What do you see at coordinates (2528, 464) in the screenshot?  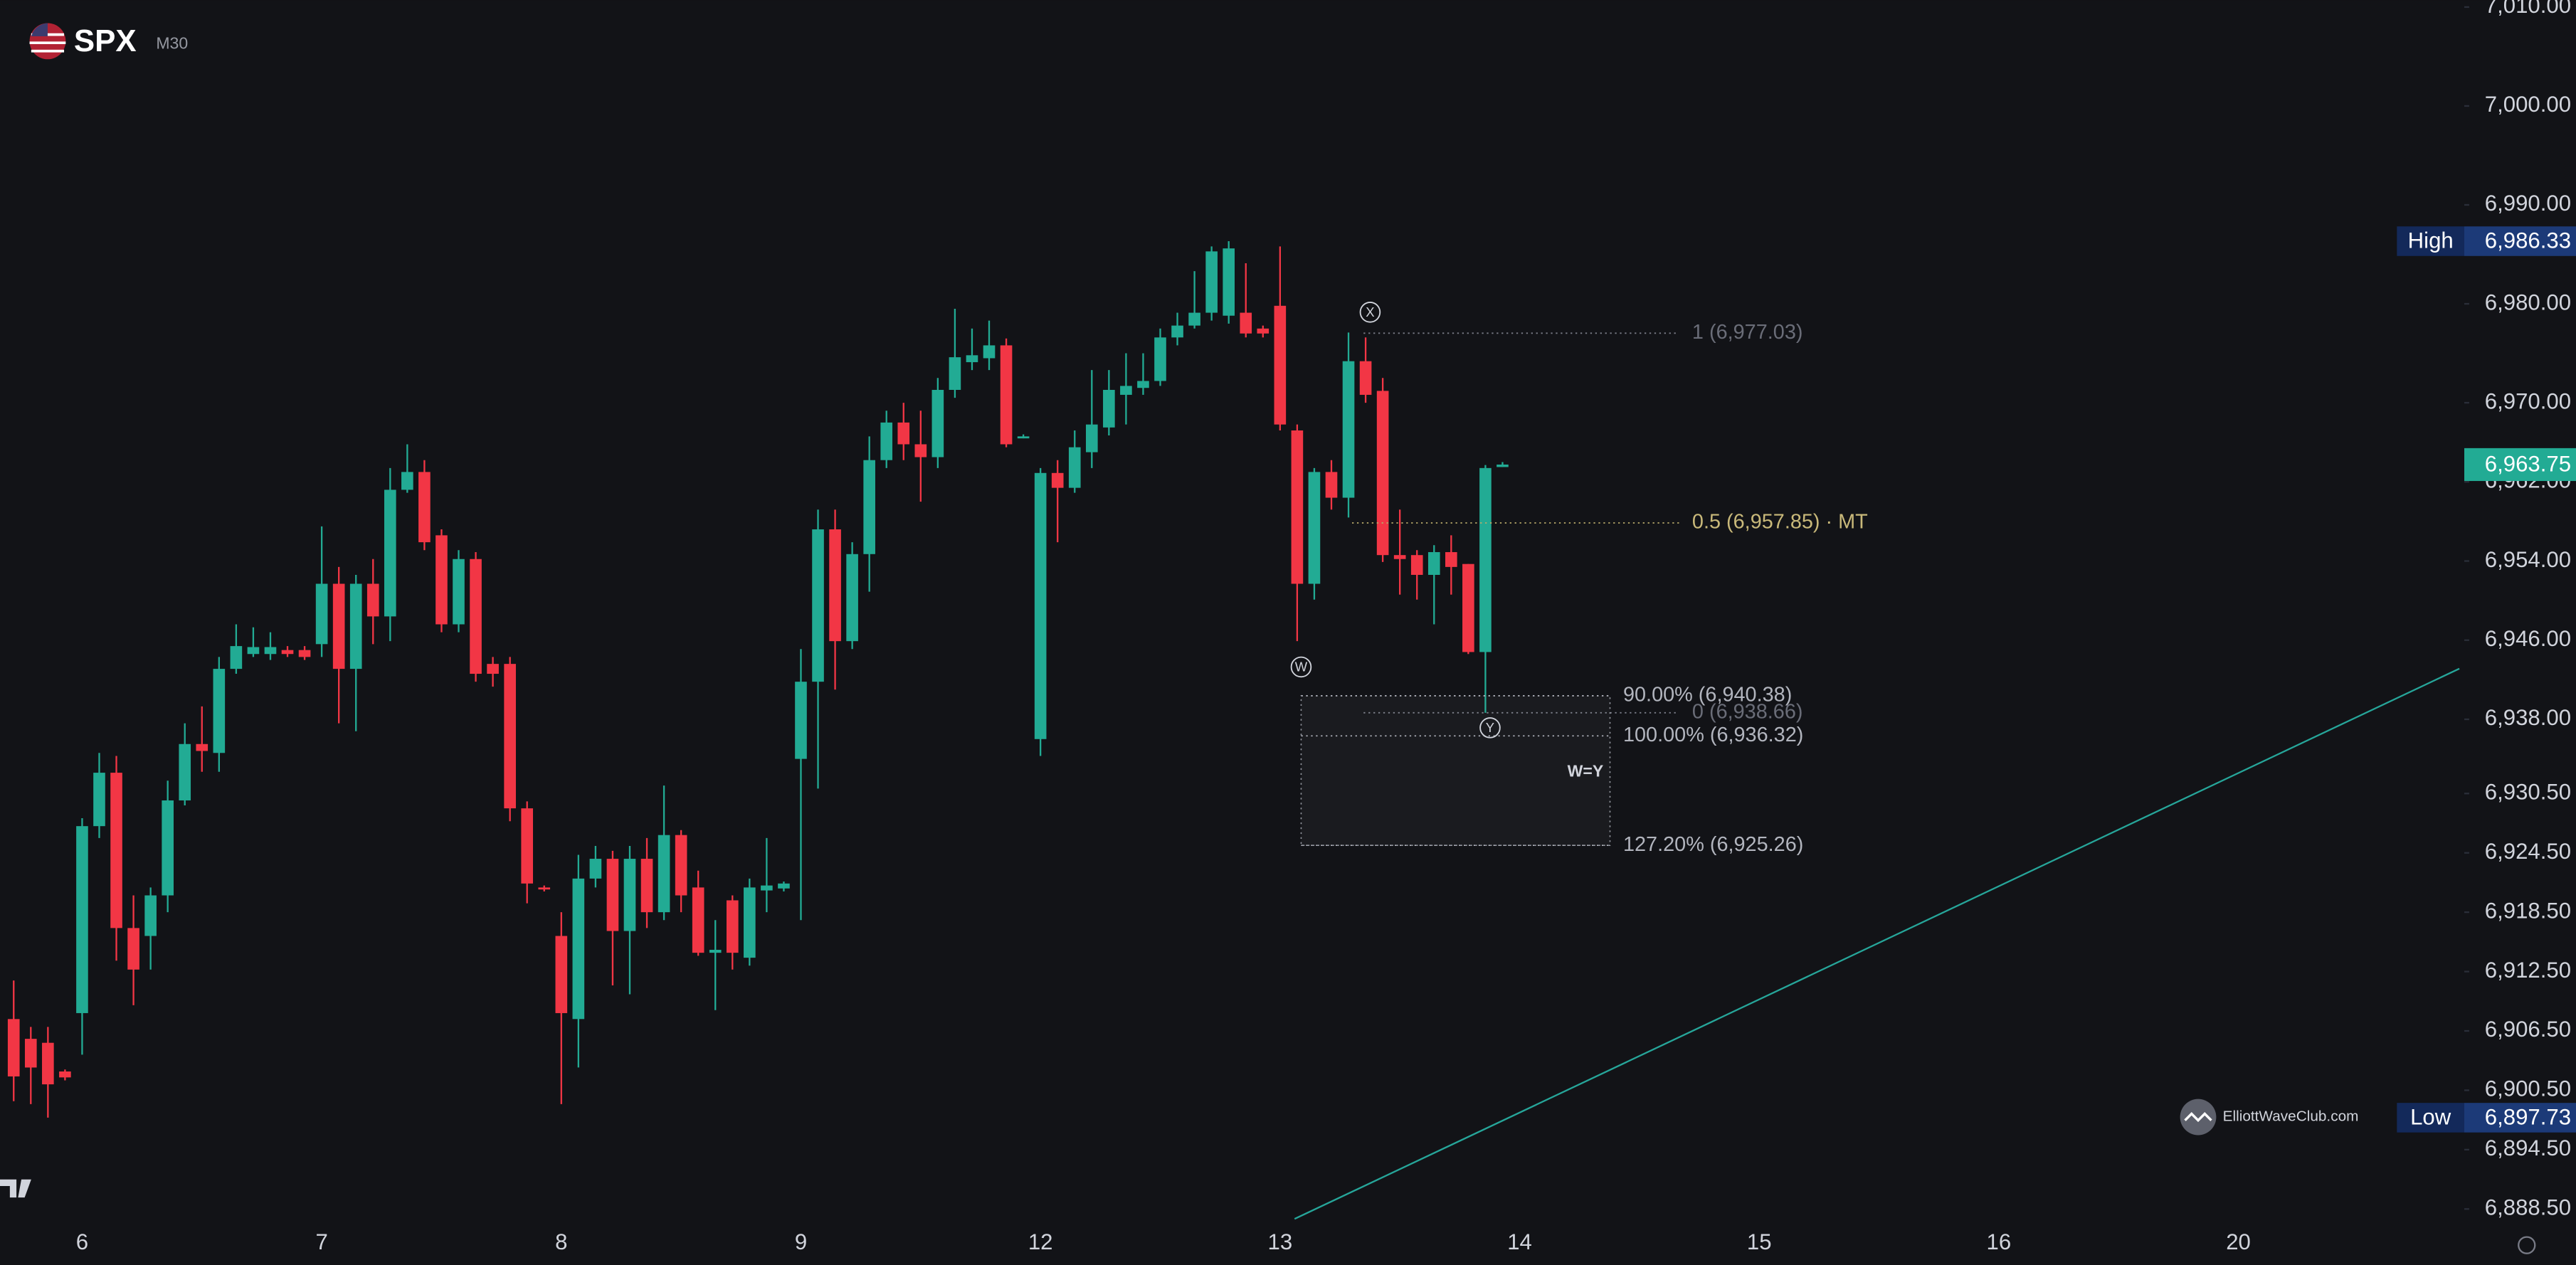 I see `last-price-label: 6,963.75` at bounding box center [2528, 464].